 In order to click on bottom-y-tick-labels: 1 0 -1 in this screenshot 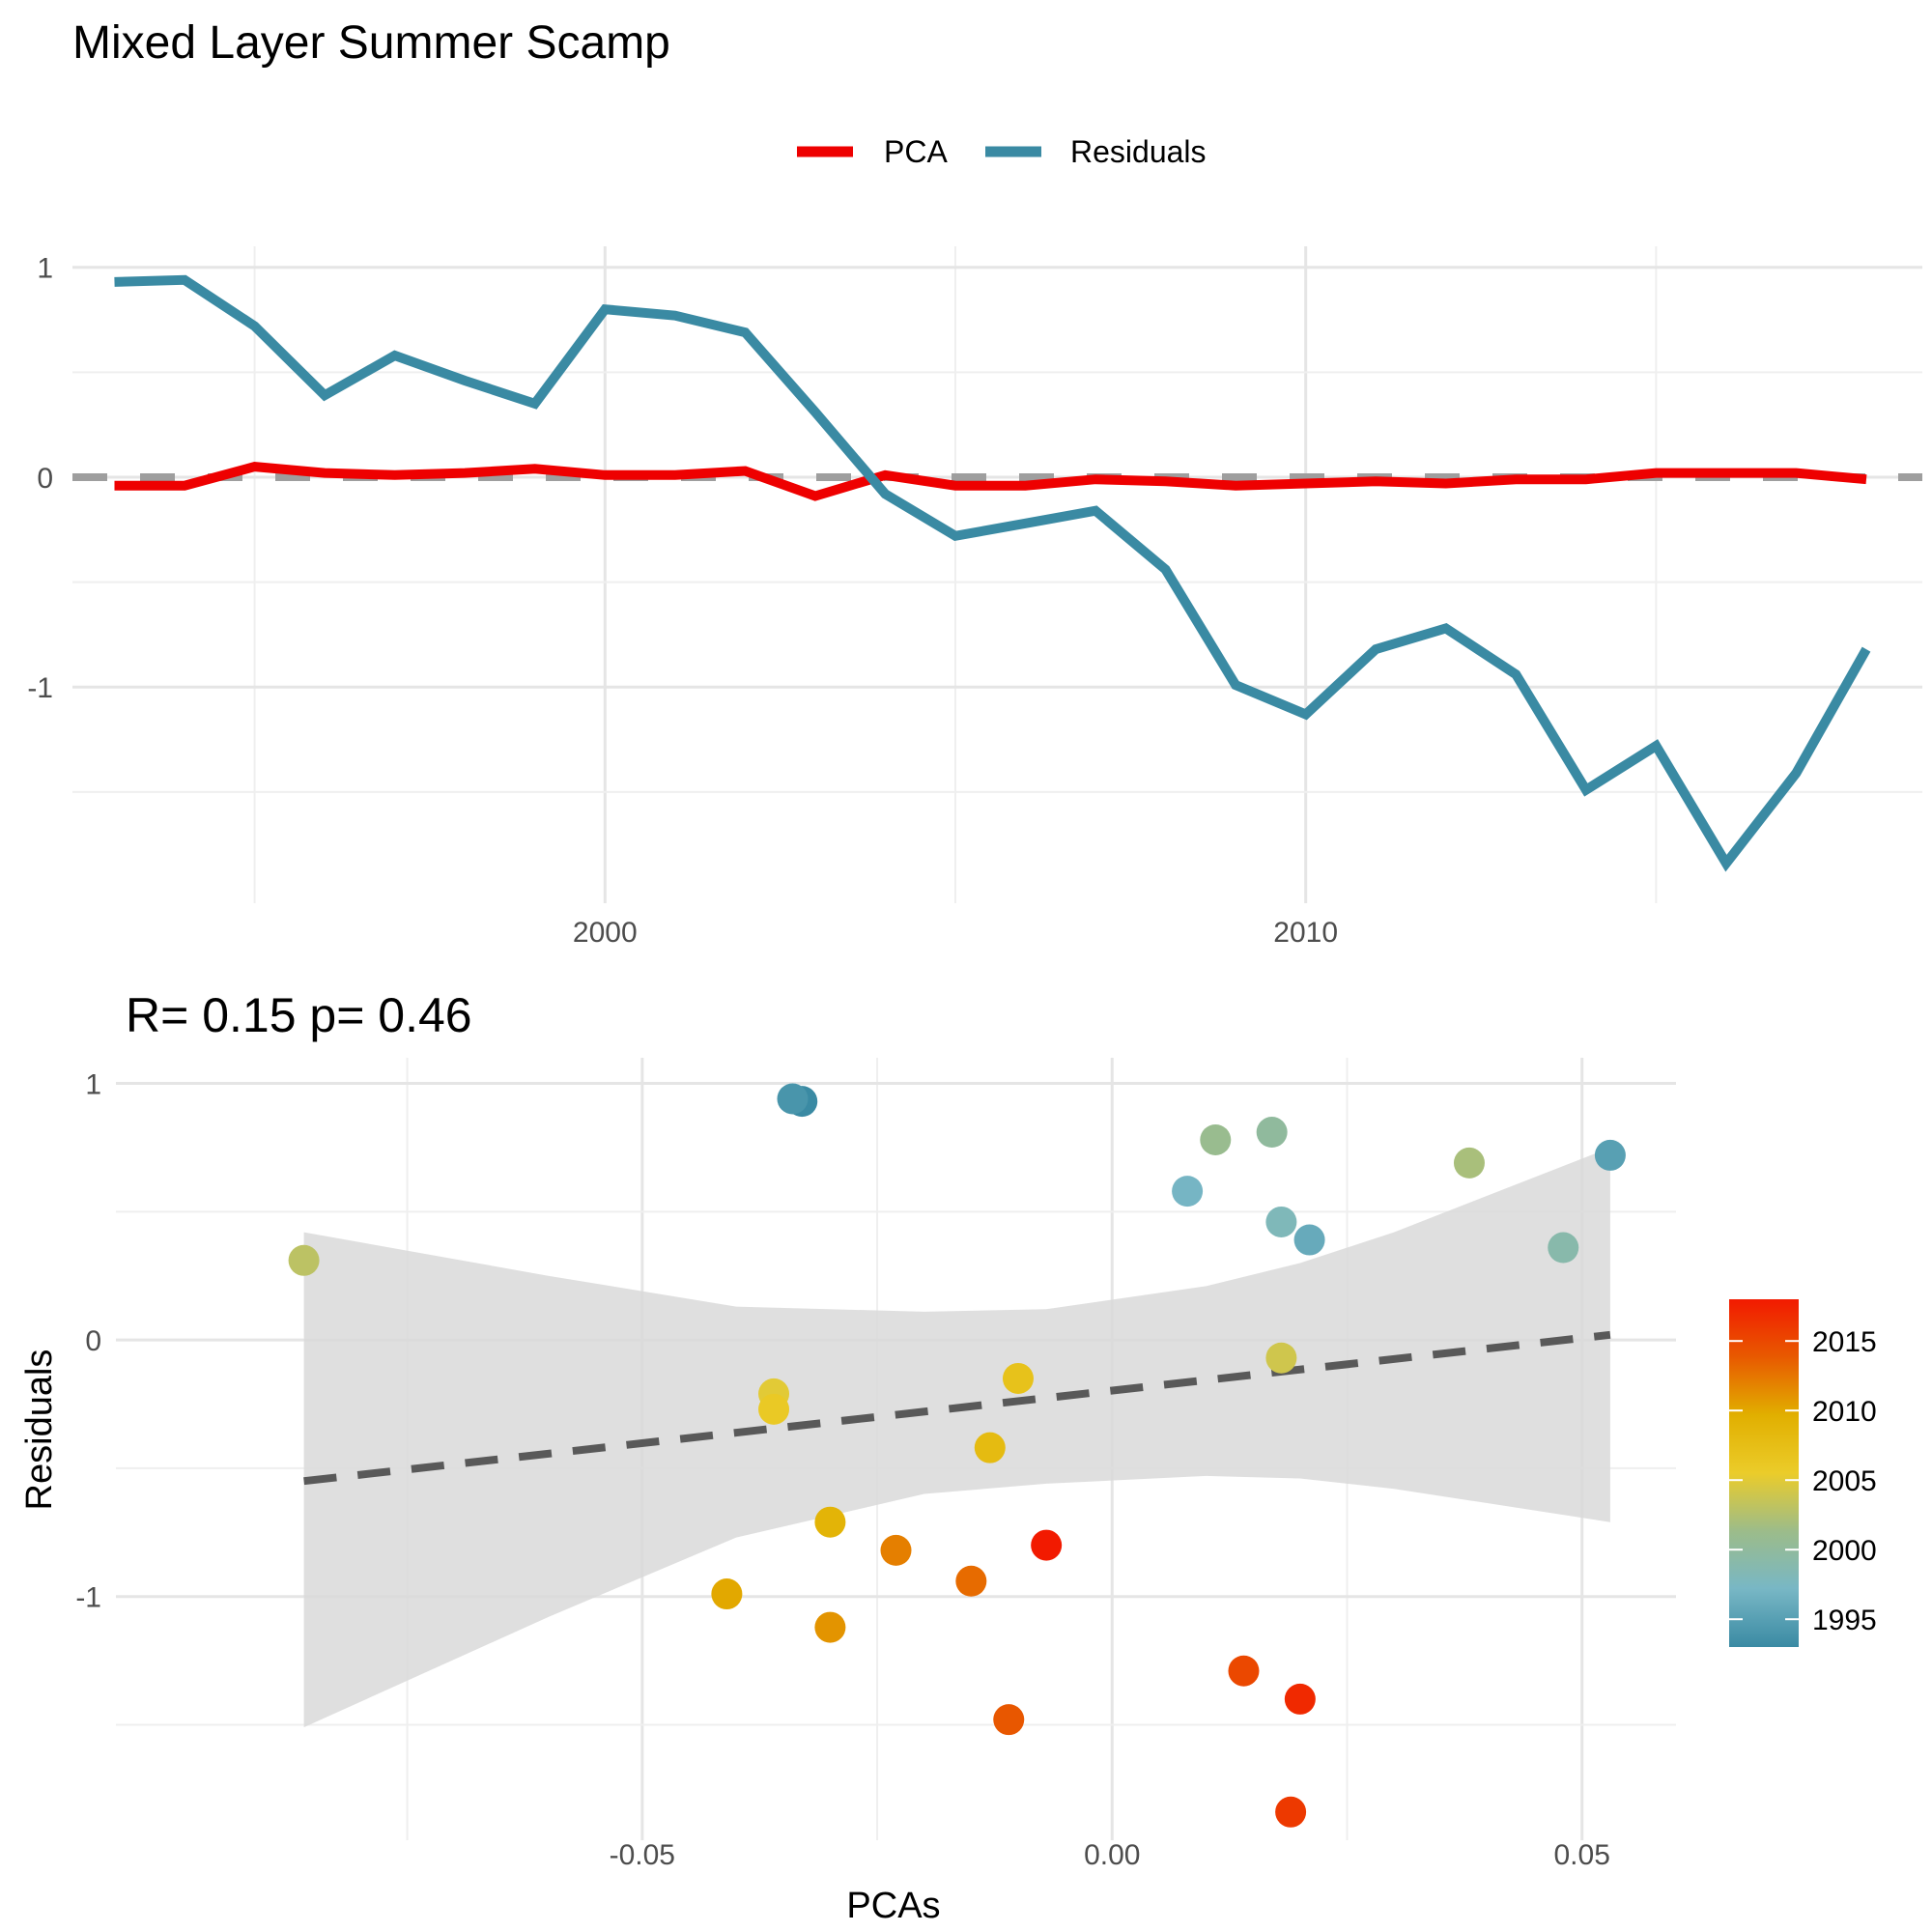, I will do `click(88, 1341)`.